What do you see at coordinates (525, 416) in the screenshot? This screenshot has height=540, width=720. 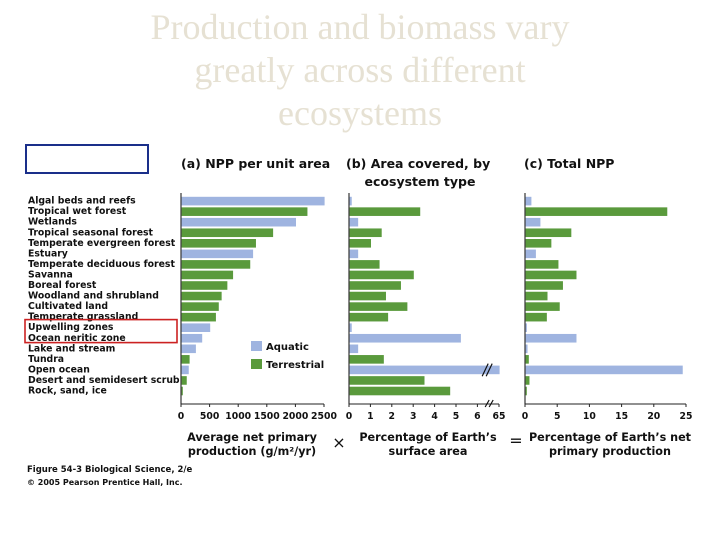 I see `panel-3-tick-label-0: 0` at bounding box center [525, 416].